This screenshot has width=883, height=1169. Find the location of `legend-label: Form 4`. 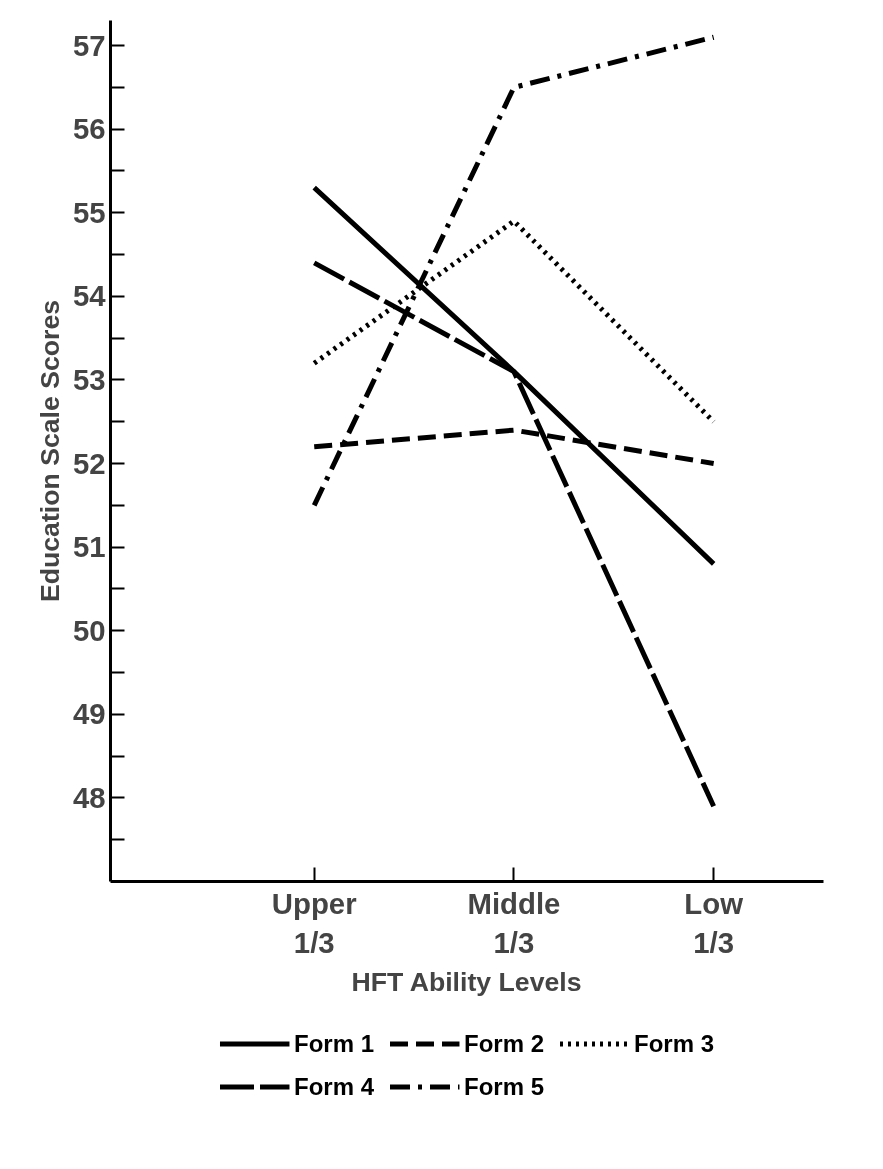

legend-label: Form 4 is located at coordinates (333, 1086).